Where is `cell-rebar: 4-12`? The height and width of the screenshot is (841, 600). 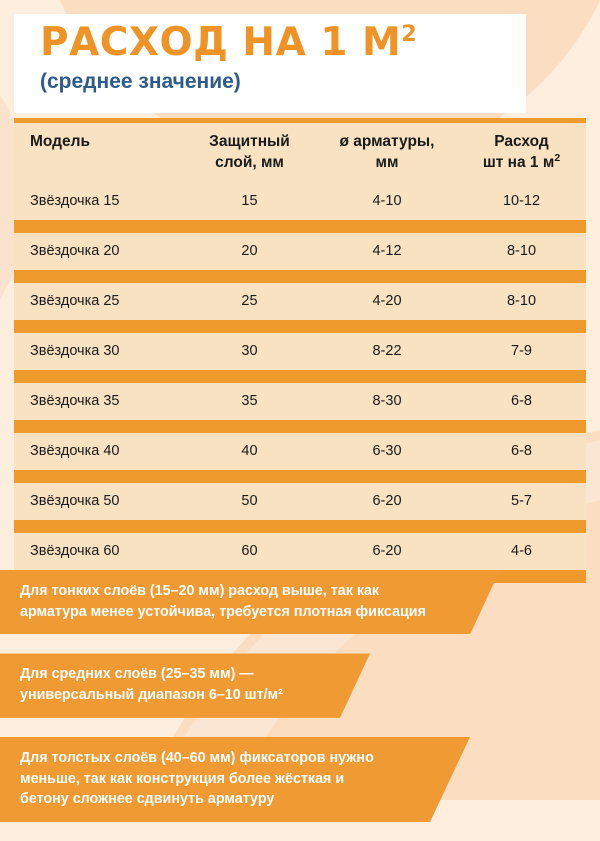
cell-rebar: 4-12 is located at coordinates (387, 251).